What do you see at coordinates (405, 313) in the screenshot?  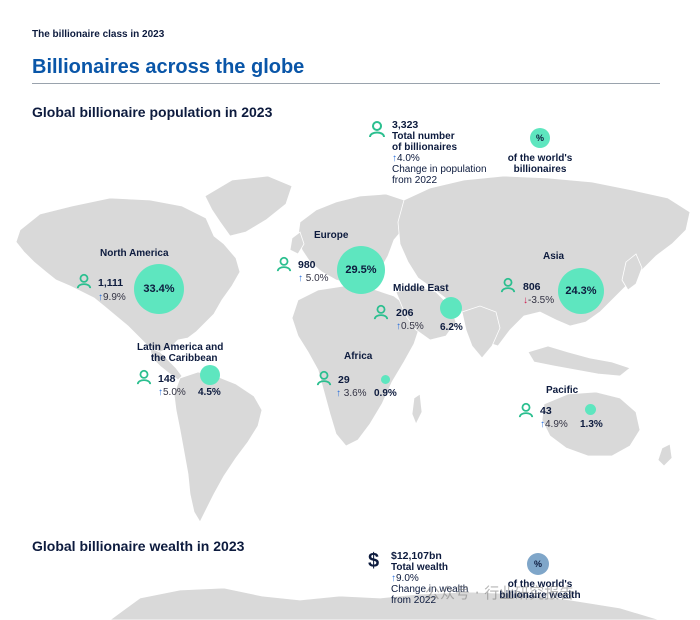 I see `region-count-middle-east: 206` at bounding box center [405, 313].